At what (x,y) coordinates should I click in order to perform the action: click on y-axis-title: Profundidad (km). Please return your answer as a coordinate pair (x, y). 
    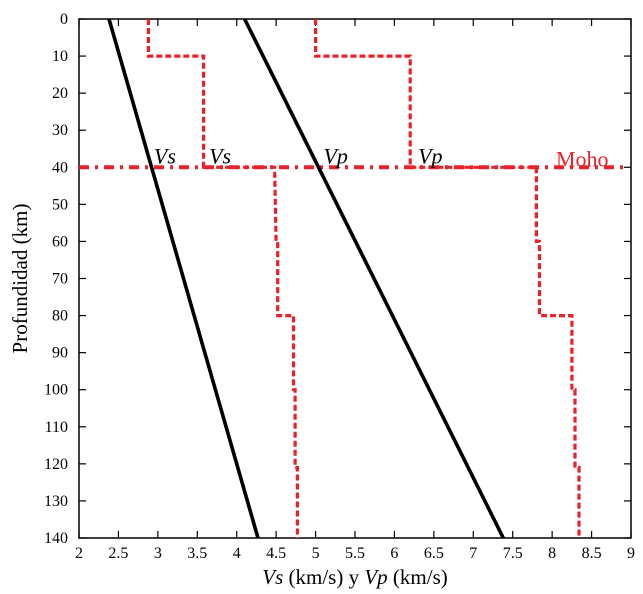
    Looking at the image, I should click on (20, 279).